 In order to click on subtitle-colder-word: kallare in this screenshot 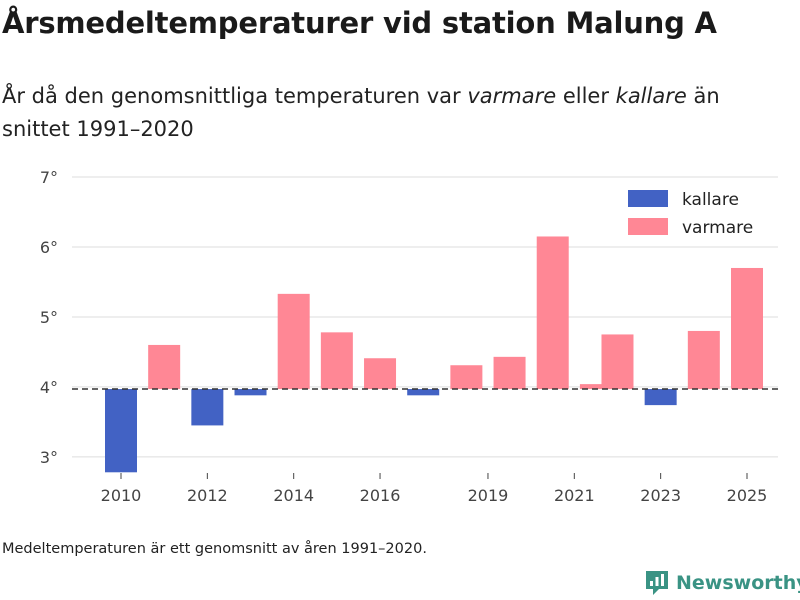, I will do `click(651, 96)`.